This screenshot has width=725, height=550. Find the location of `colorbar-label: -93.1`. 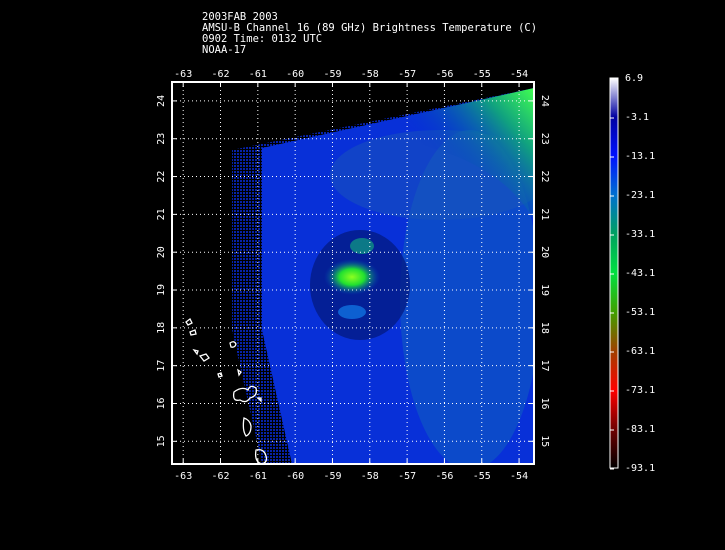

colorbar-label: -93.1 is located at coordinates (640, 468).